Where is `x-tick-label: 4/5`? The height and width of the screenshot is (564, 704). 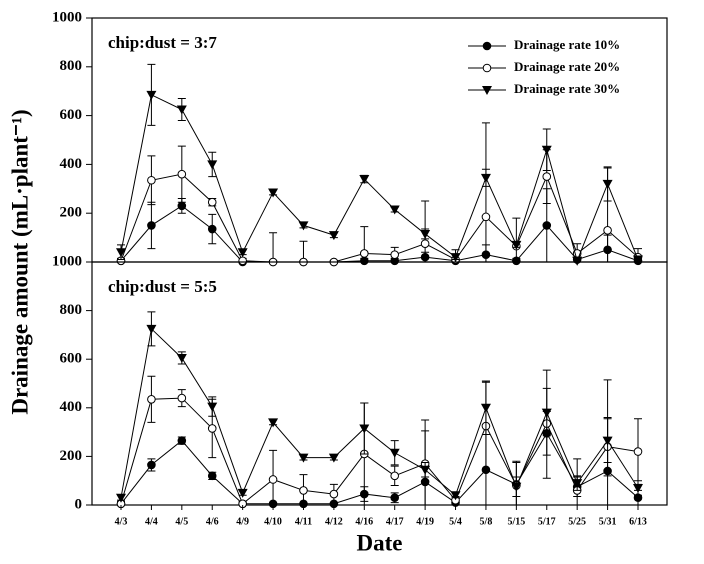
x-tick-label: 4/5 is located at coordinates (181, 521).